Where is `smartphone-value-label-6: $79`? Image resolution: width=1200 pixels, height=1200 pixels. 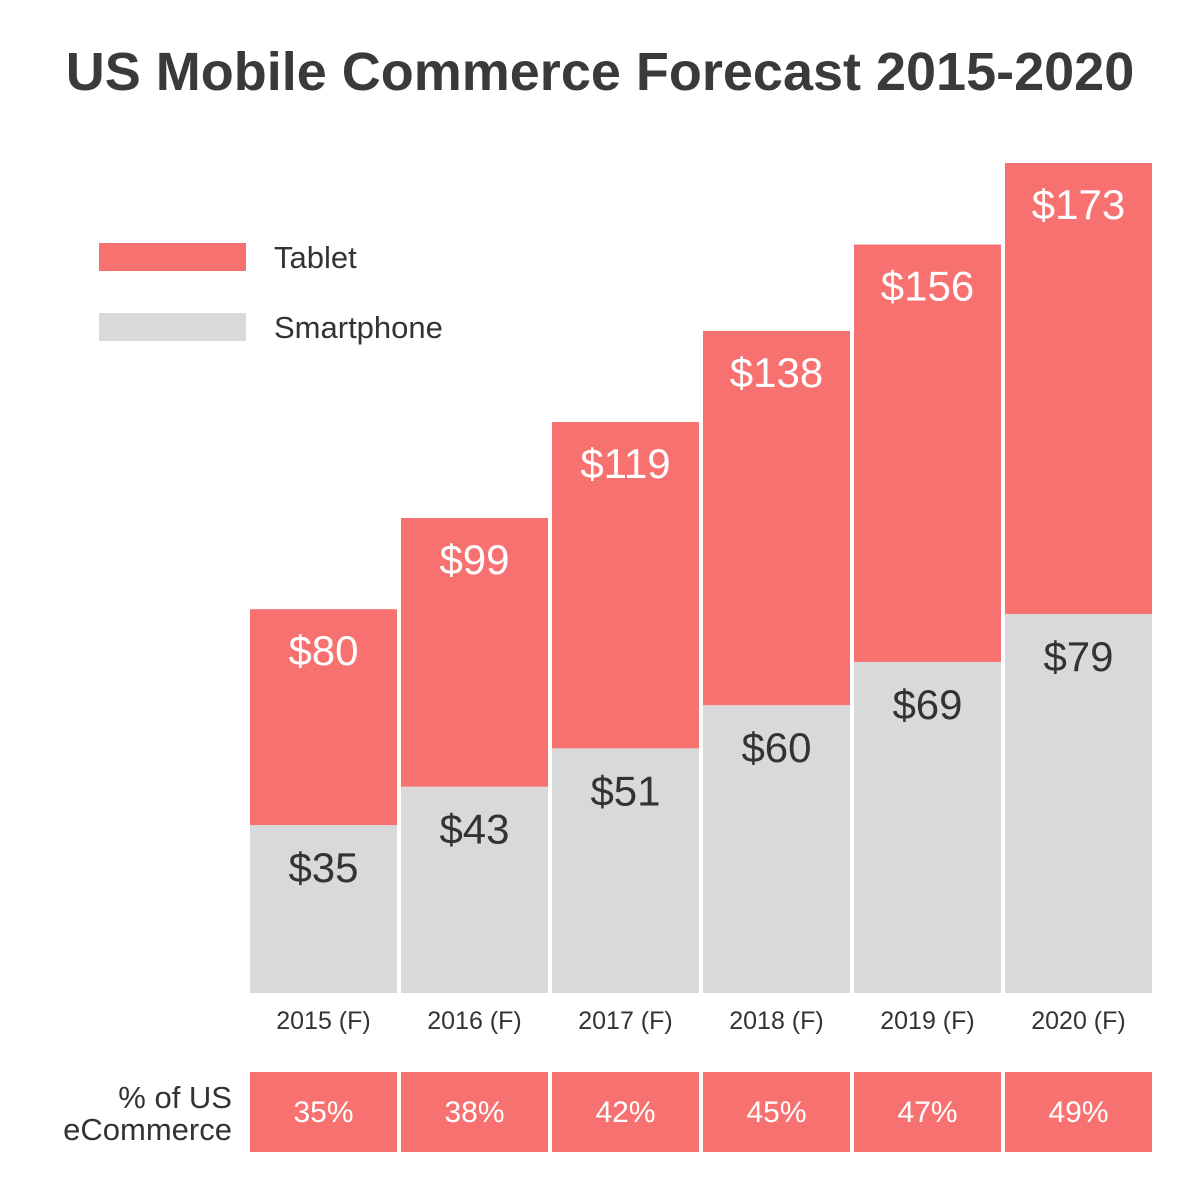 smartphone-value-label-6: $79 is located at coordinates (1078, 656).